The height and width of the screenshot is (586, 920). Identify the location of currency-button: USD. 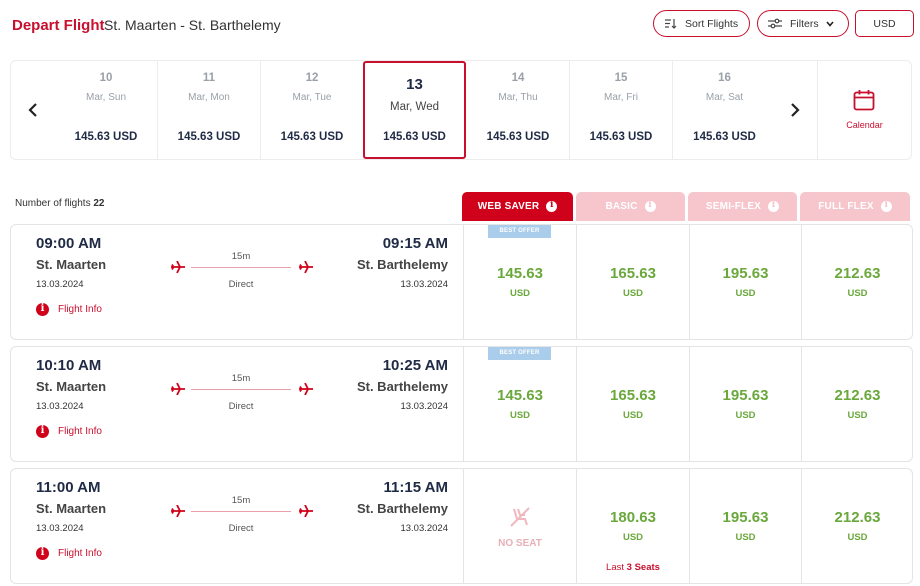
(884, 23).